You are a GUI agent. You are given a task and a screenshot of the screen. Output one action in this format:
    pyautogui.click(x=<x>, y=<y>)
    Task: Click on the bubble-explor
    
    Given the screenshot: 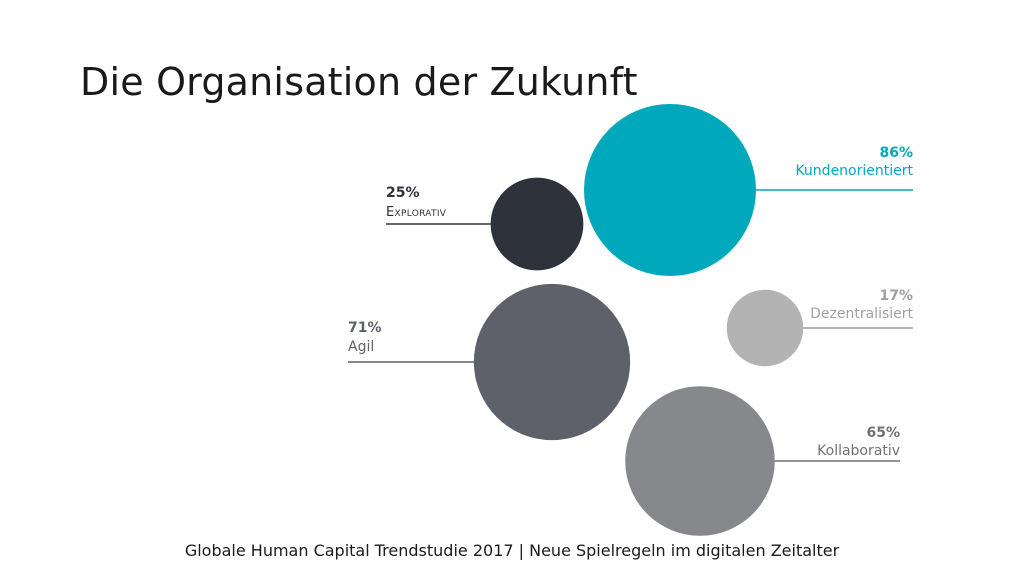 What is the action you would take?
    pyautogui.click(x=537, y=224)
    